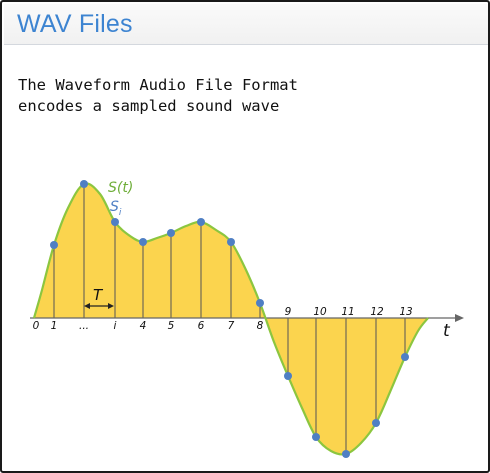 This screenshot has width=490, height=473. I want to click on period-label: T, so click(98, 295).